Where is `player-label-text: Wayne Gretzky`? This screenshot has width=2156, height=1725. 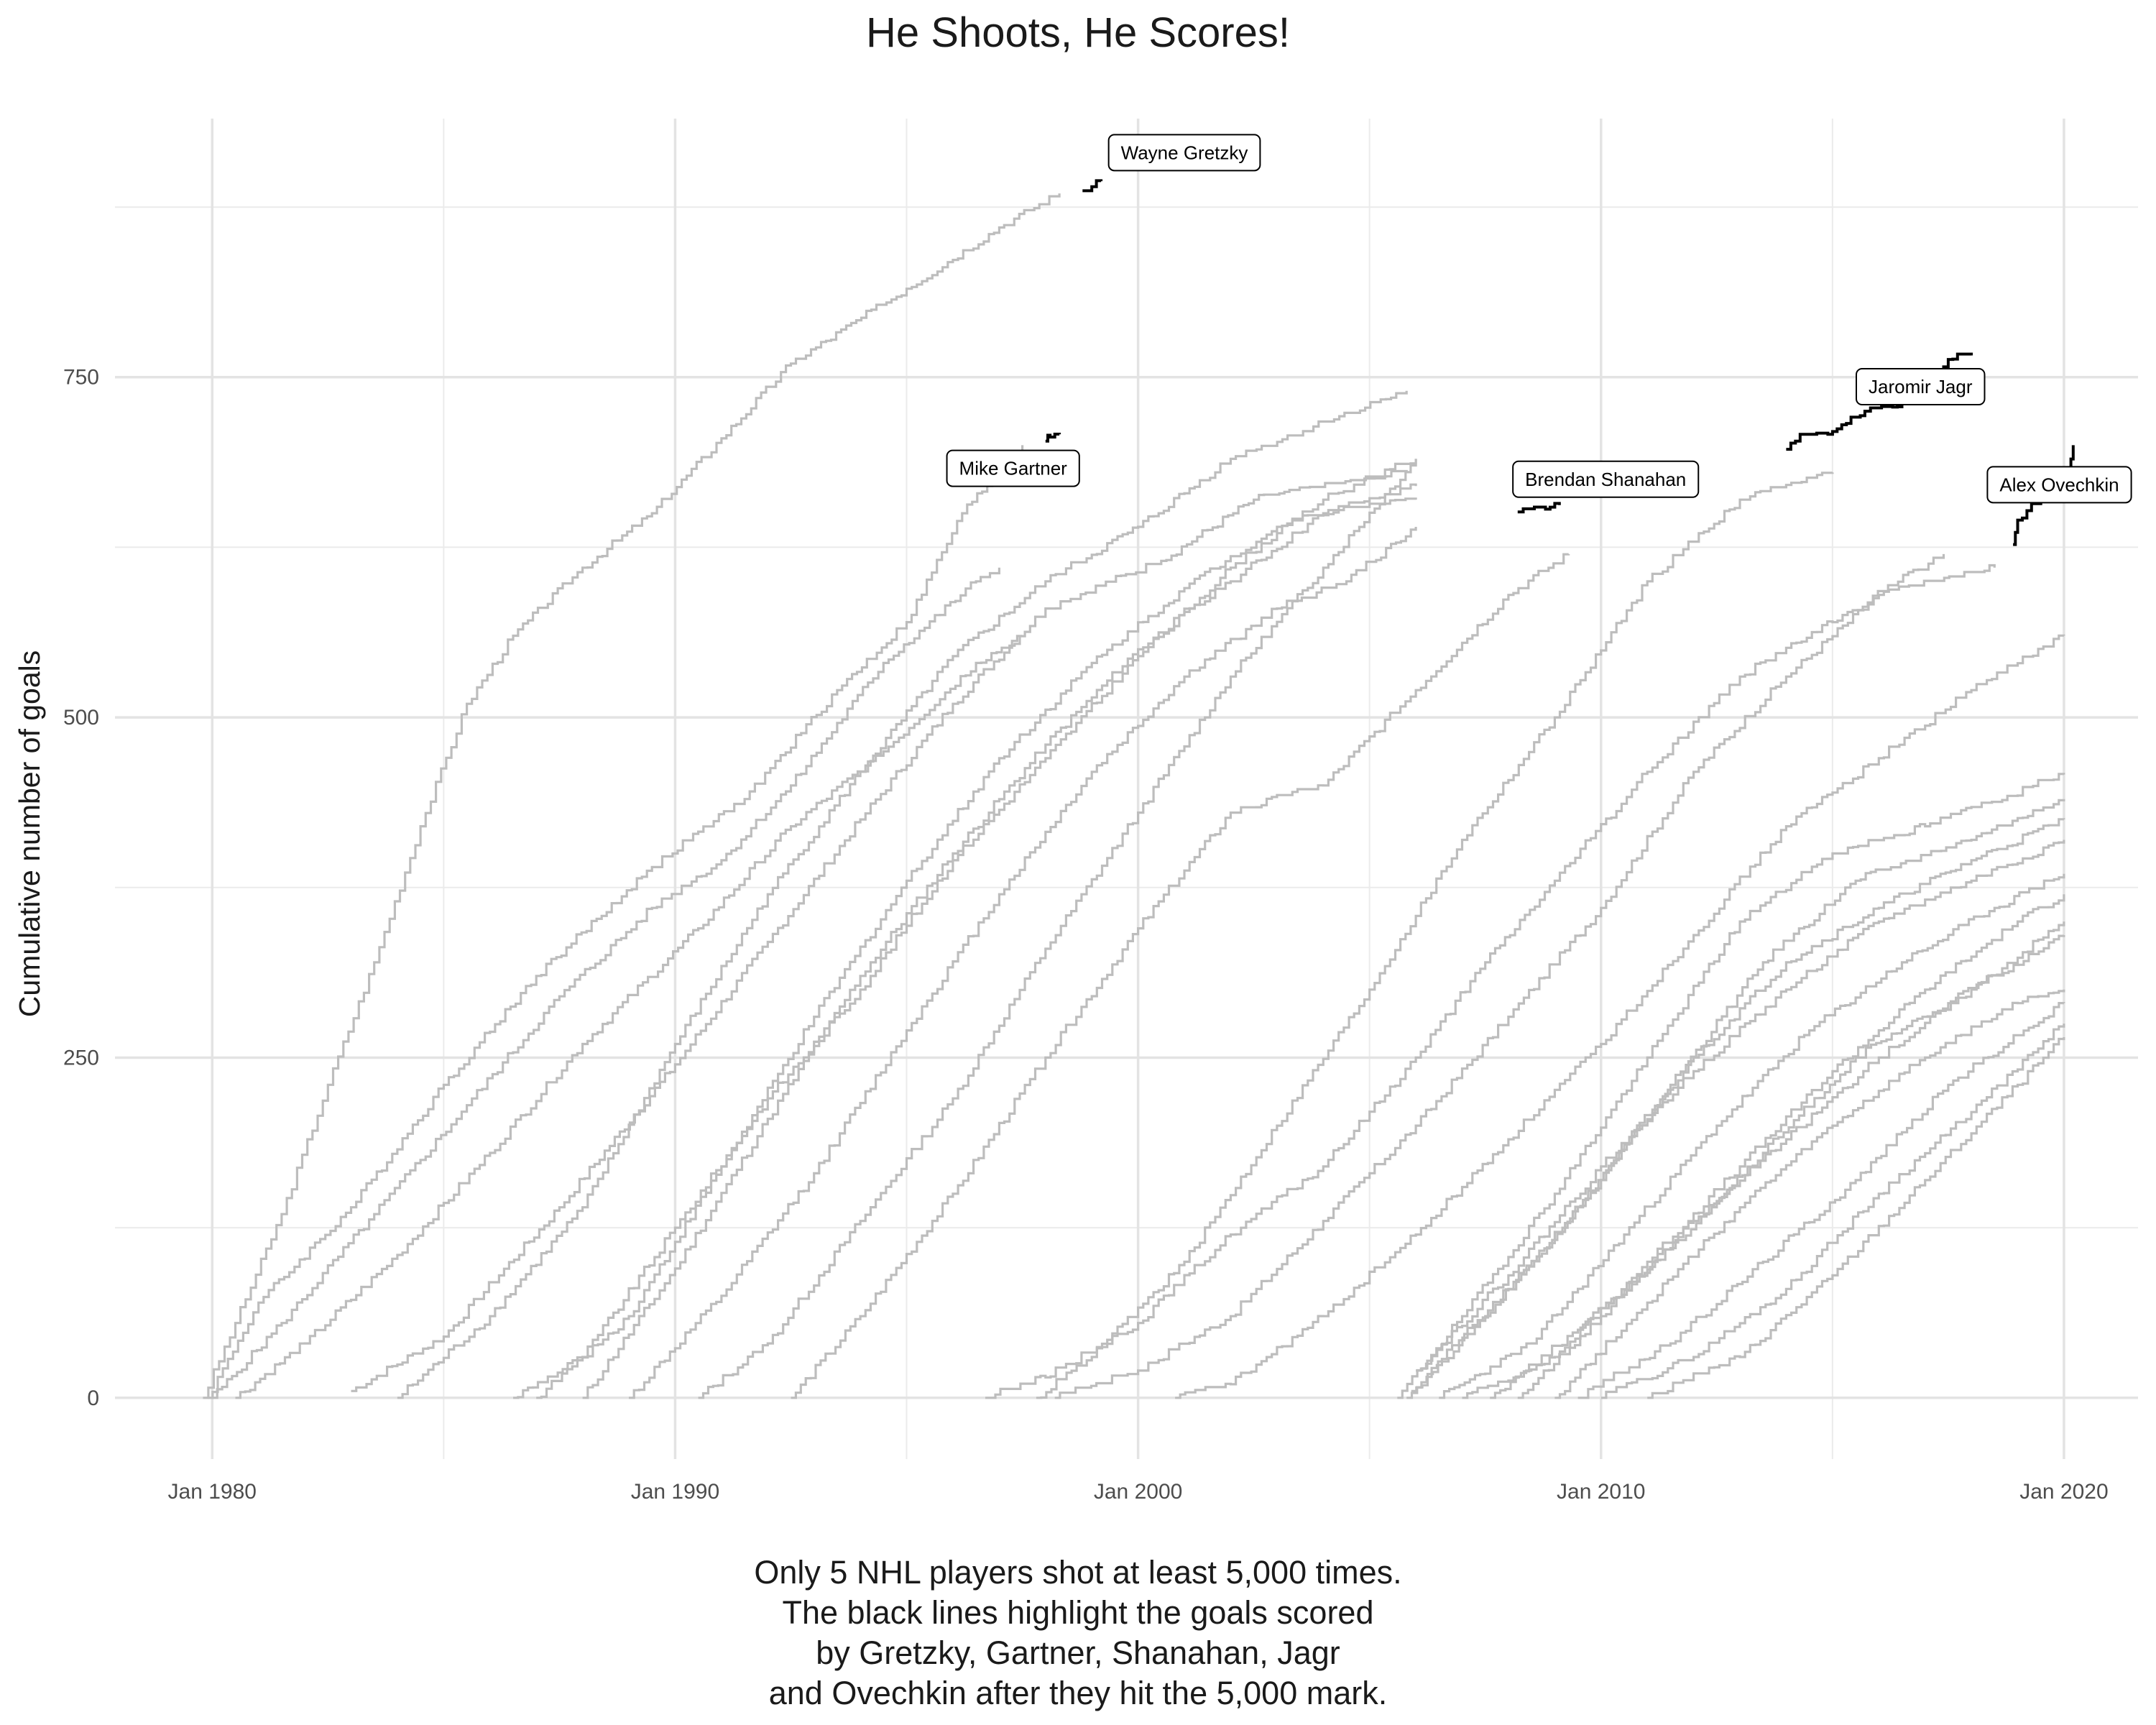
player-label-text: Wayne Gretzky is located at coordinates (1184, 152).